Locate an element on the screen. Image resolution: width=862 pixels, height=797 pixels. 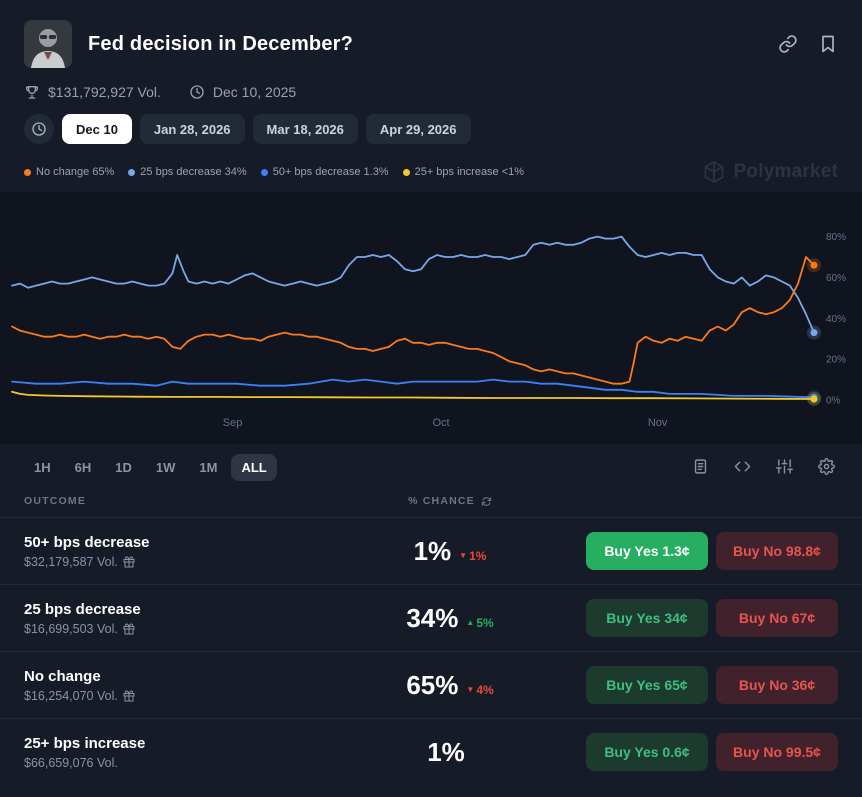
svg-text: 60% is located at coordinates (836, 278).